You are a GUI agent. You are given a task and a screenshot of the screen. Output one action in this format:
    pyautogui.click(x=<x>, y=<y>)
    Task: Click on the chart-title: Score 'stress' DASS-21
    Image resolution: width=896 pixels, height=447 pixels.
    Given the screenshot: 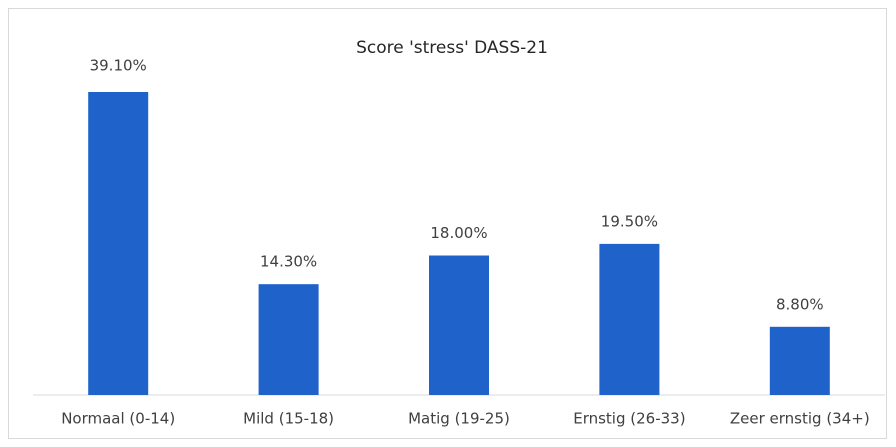 What is the action you would take?
    pyautogui.click(x=452, y=48)
    